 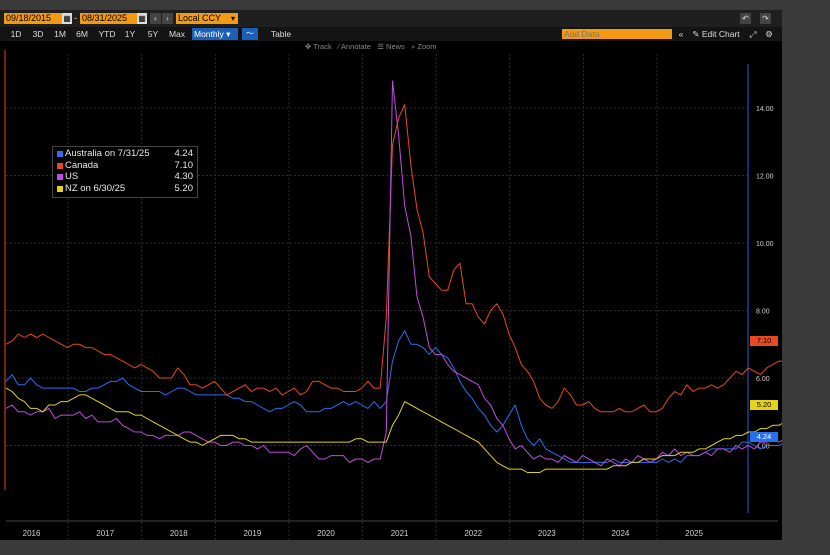 I want to click on legend-value: 7.10, so click(x=184, y=165).